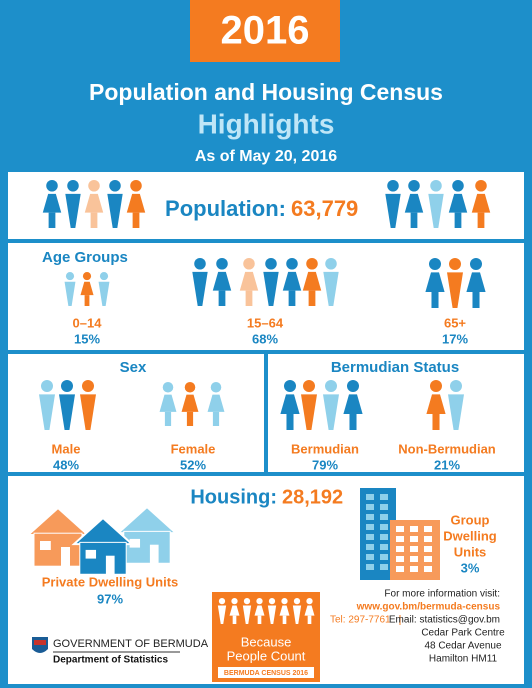 Image resolution: width=532 pixels, height=688 pixels. What do you see at coordinates (133, 367) in the screenshot?
I see `sex-title: Sex` at bounding box center [133, 367].